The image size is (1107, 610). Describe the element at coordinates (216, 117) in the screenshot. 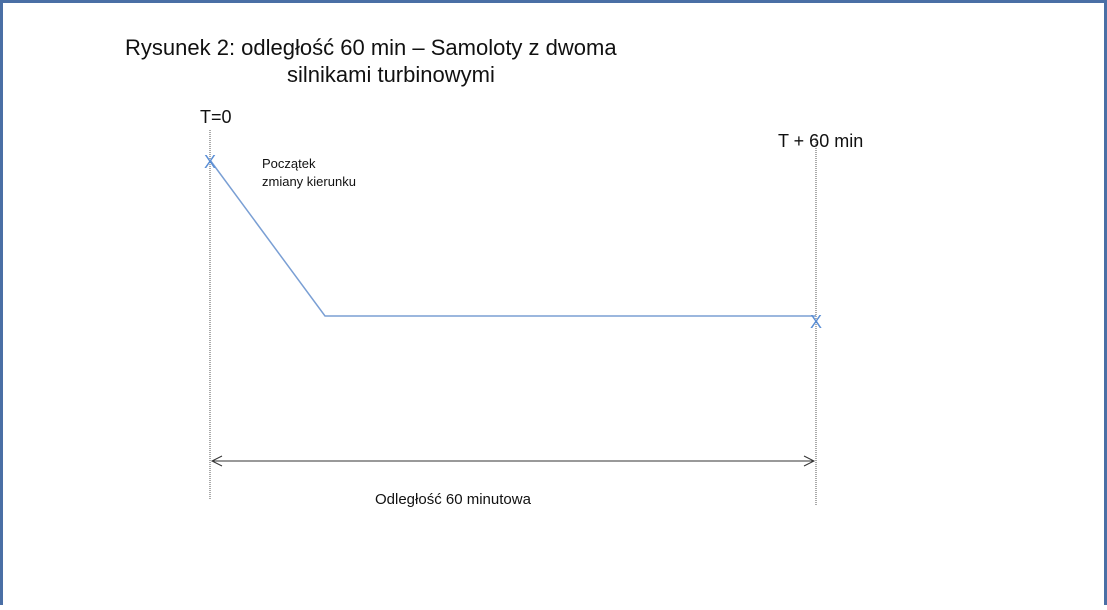

I see `start-time-label: T=0` at that location.